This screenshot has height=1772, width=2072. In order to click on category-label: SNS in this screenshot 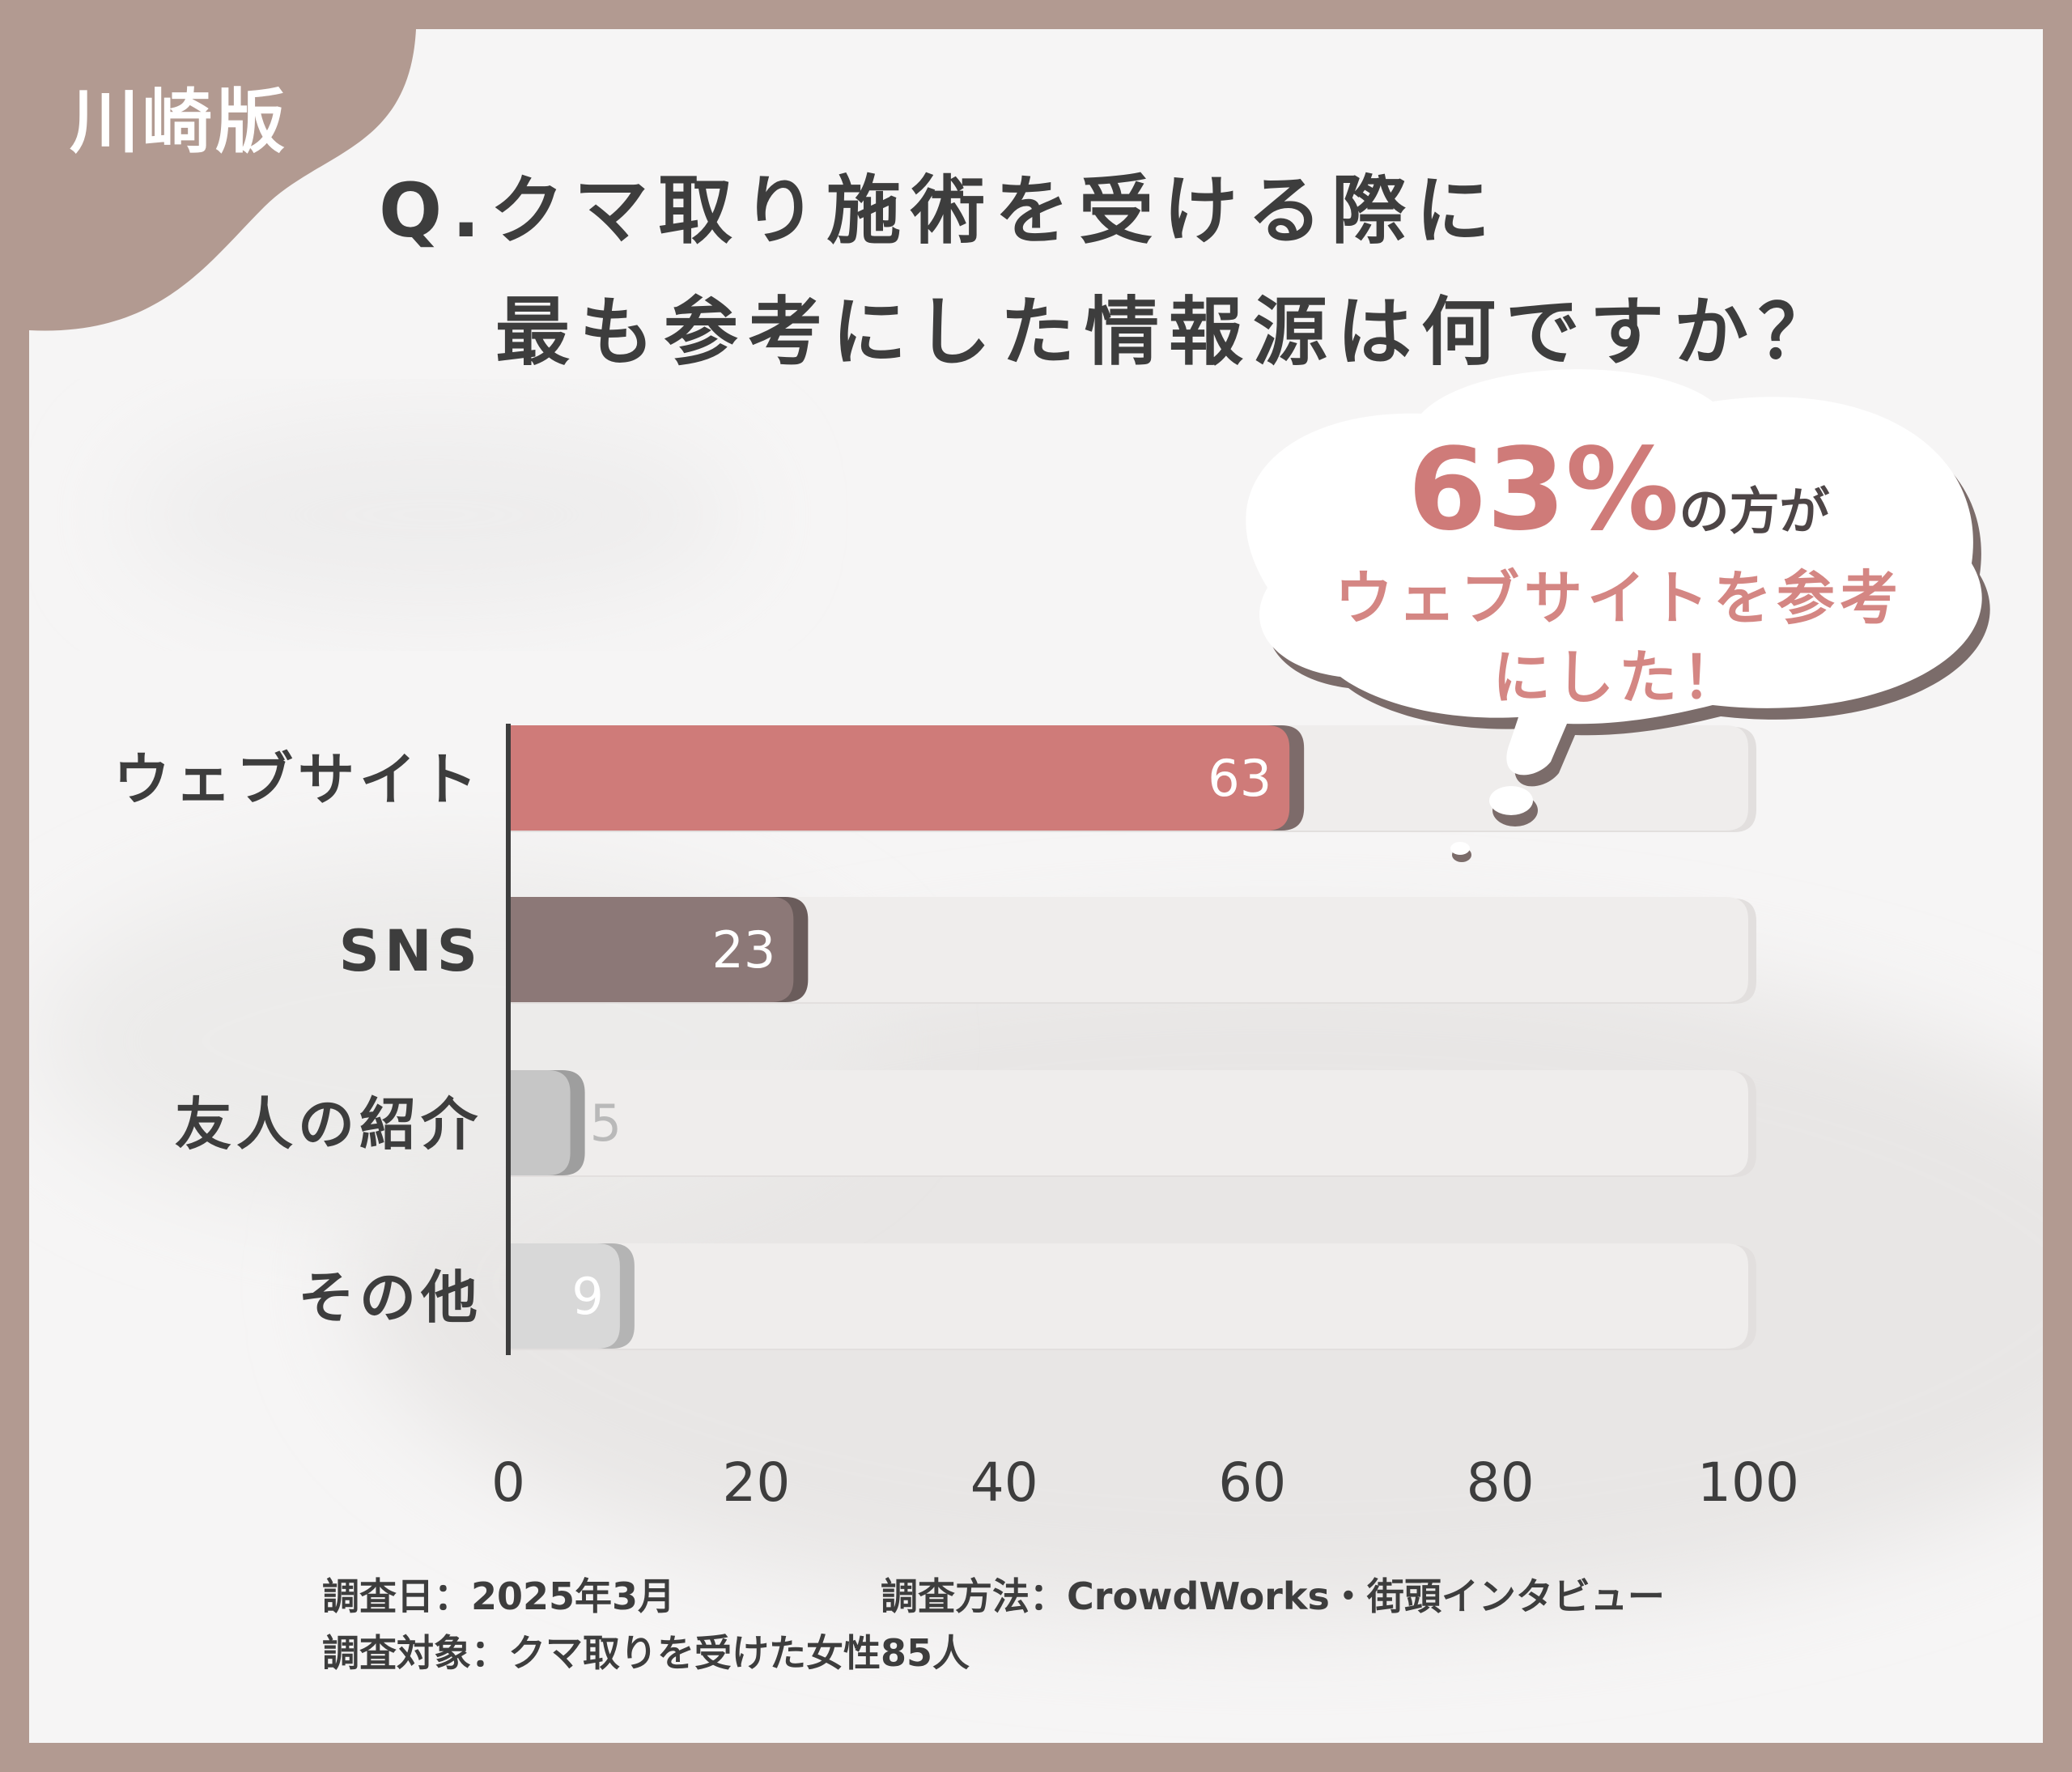, I will do `click(410, 951)`.